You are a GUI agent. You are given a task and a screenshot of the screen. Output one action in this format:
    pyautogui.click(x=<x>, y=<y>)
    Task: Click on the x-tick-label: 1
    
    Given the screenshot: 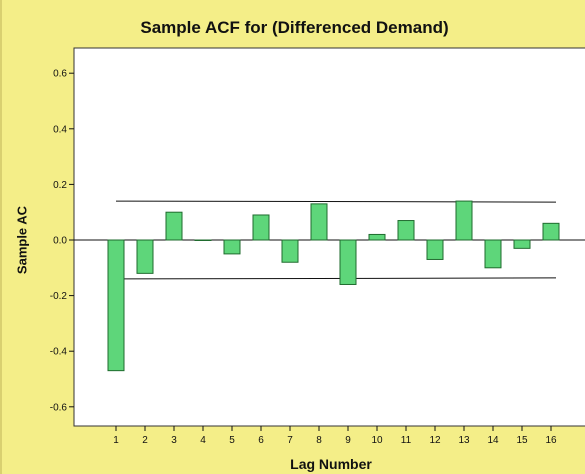 What is the action you would take?
    pyautogui.click(x=116, y=440)
    